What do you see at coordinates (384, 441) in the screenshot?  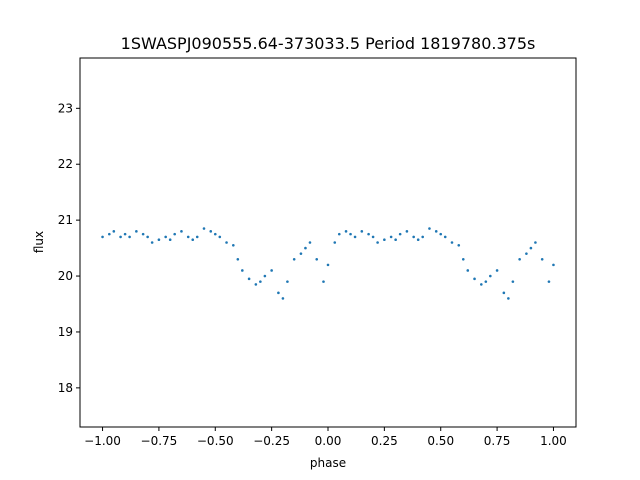 I see `x-tick-label: 0.25` at bounding box center [384, 441].